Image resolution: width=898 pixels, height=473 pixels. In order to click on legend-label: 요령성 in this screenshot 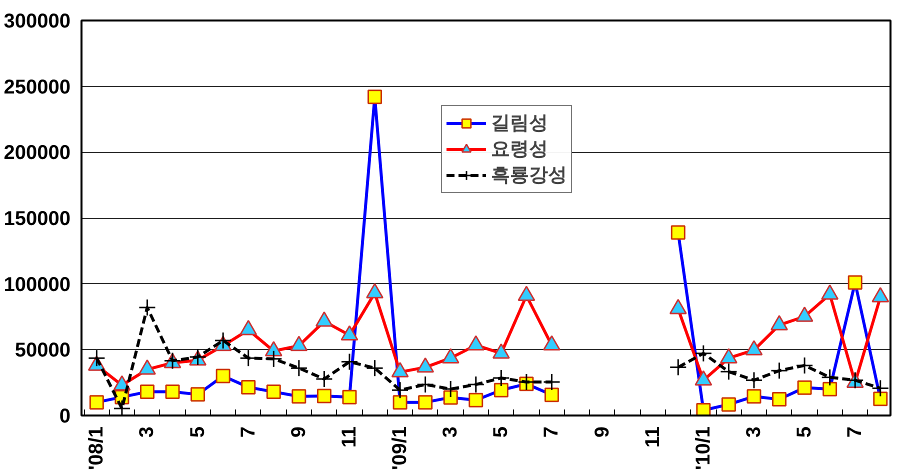, I will do `click(519, 149)`.